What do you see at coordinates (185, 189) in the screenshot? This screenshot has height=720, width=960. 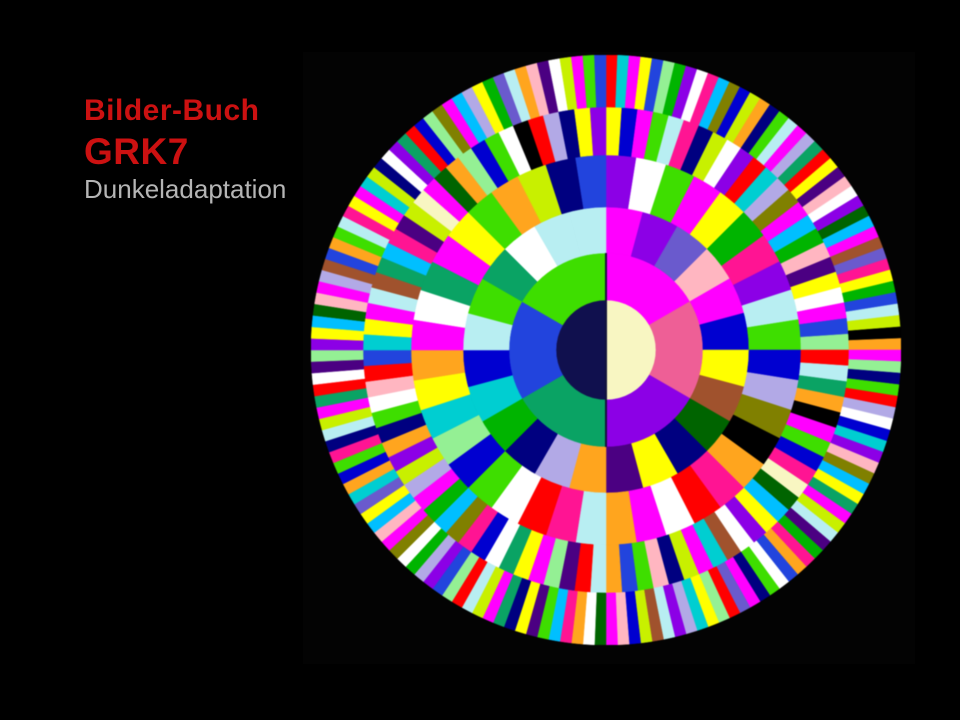 I see `subtitle: Dunkeladaptation` at bounding box center [185, 189].